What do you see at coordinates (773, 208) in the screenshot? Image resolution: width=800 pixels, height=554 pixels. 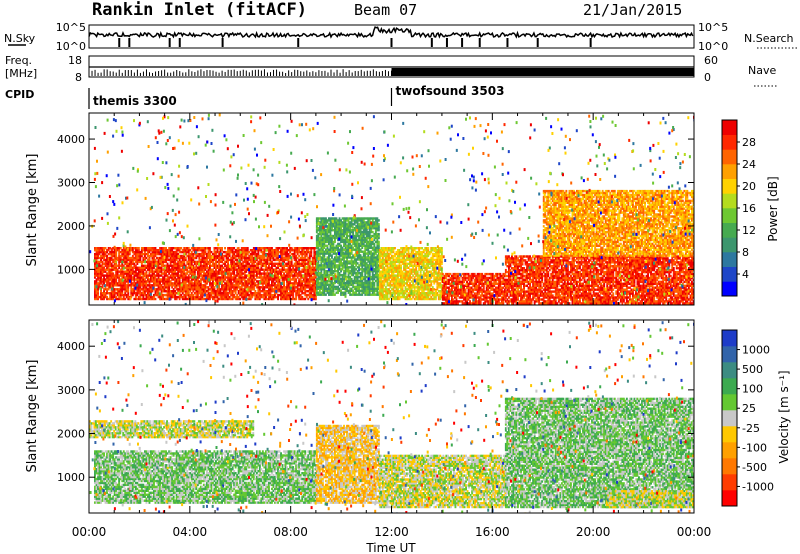 I see `power-colorbar-label: Power [dB]` at bounding box center [773, 208].